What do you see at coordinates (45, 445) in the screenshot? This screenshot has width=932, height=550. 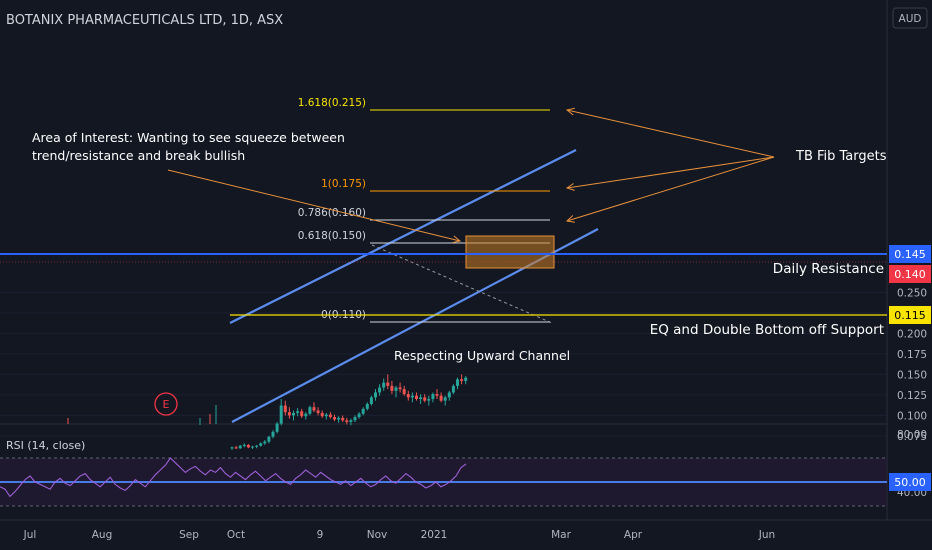 I see `rsi-title: RSI (14, close)` at bounding box center [45, 445].